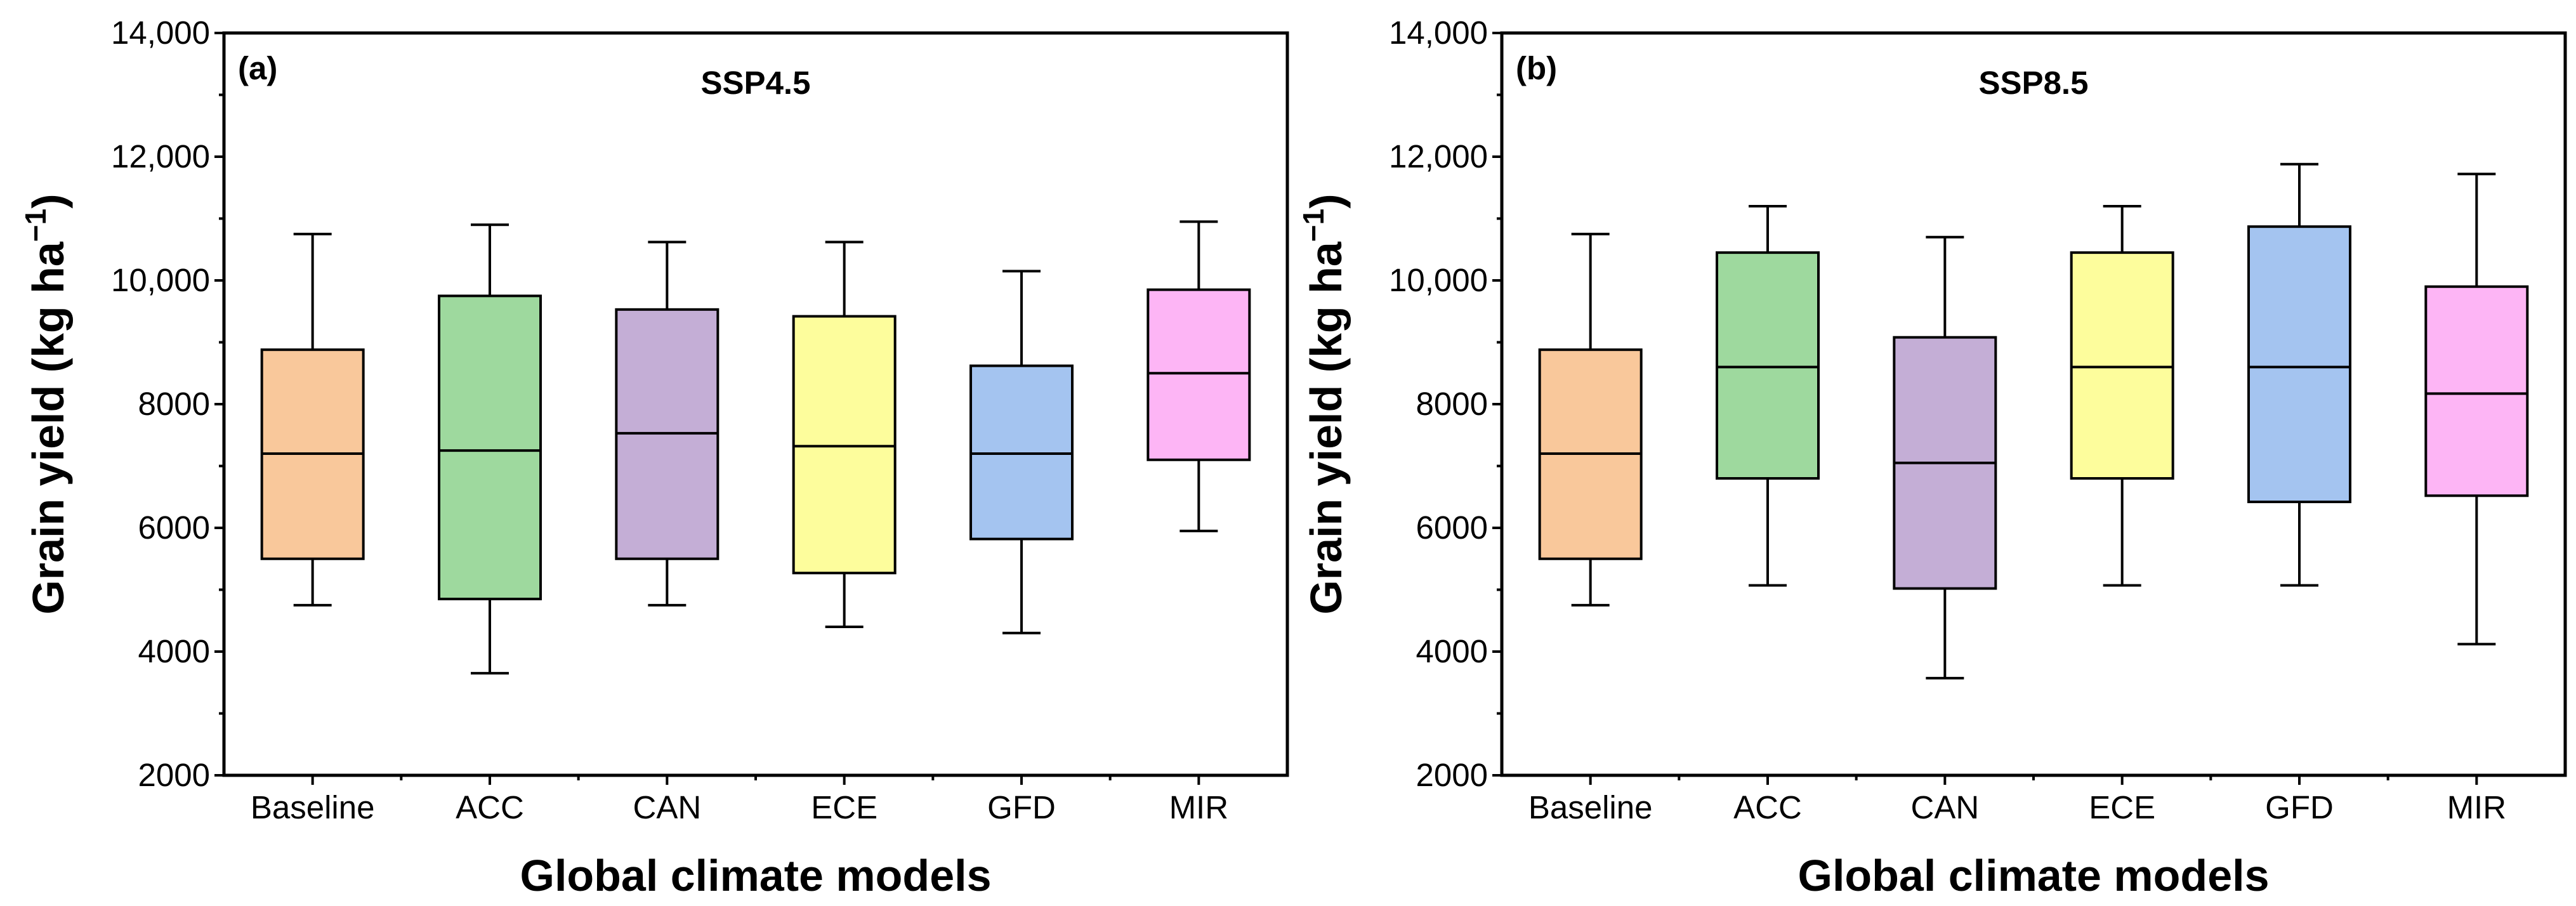  What do you see at coordinates (756, 83) in the screenshot?
I see `scenario-title: SSP4.5` at bounding box center [756, 83].